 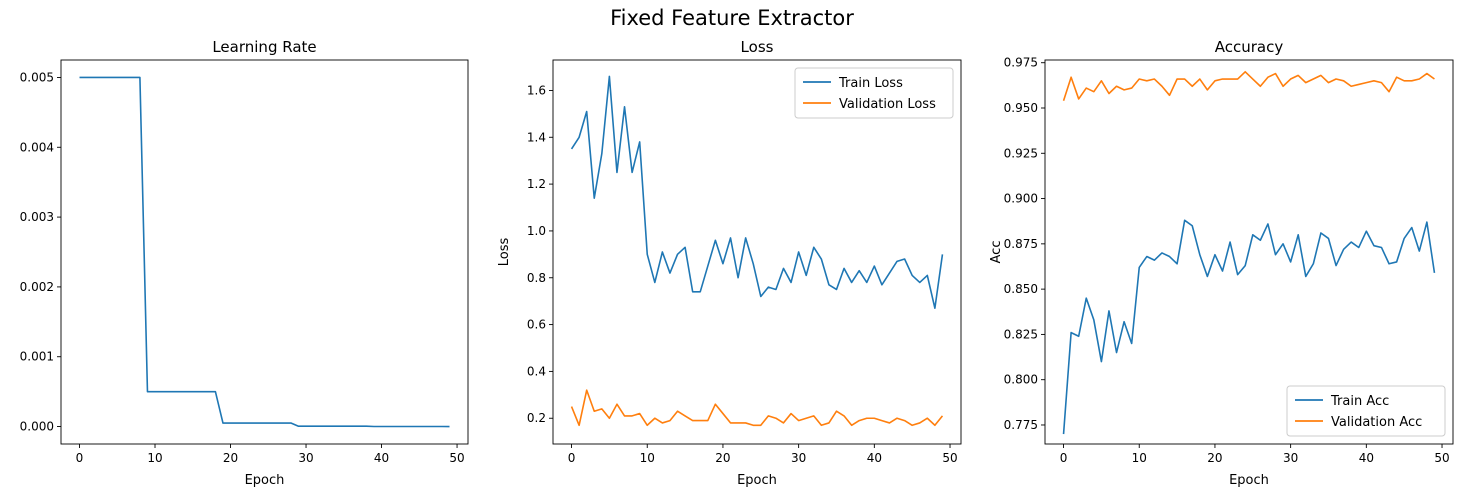 I want to click on loss-x-axis-label: Epoch, so click(x=757, y=480).